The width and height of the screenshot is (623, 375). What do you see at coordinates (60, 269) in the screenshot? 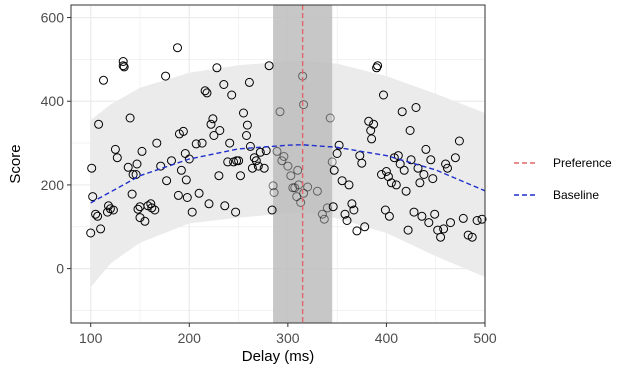
I see `y-tick-label: 0` at bounding box center [60, 269].